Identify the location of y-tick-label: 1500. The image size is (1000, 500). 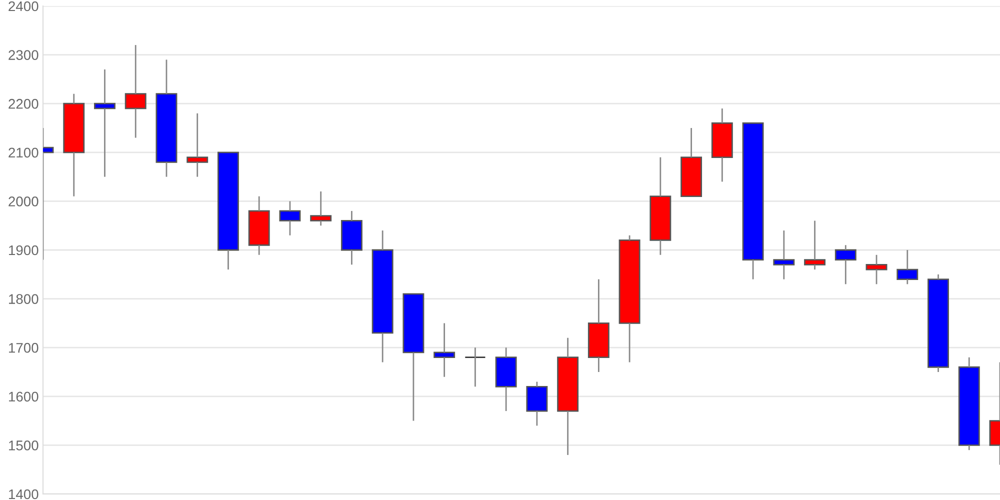
(23, 445).